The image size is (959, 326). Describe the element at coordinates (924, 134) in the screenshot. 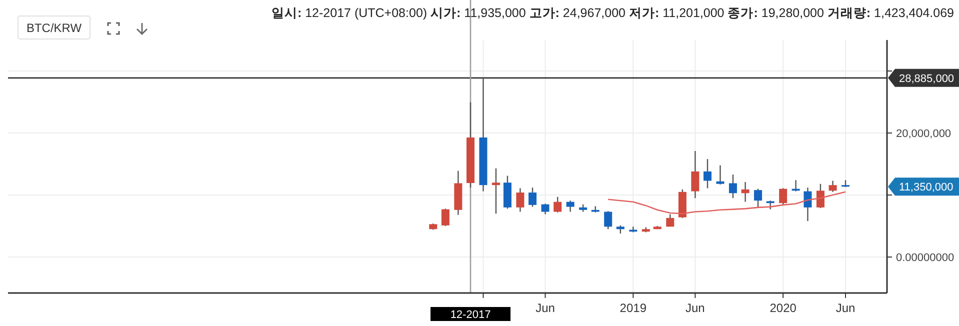

I see `y-tick-label: 20,000,000` at that location.